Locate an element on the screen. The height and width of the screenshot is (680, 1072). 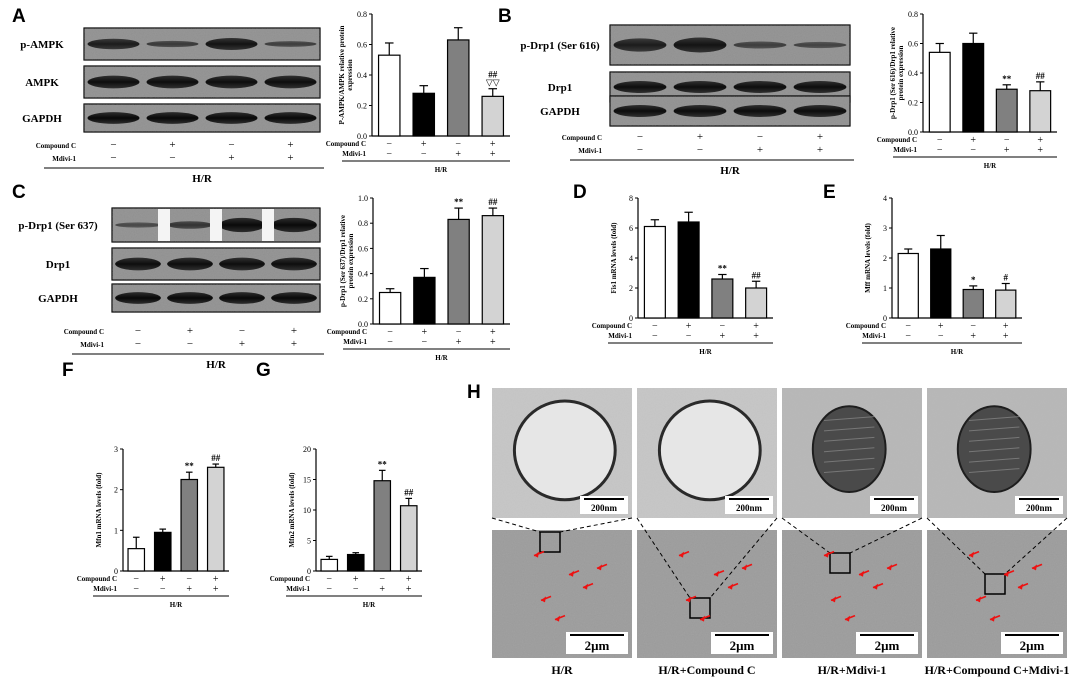
significance-label: ▽▽ is located at coordinates (493, 83).